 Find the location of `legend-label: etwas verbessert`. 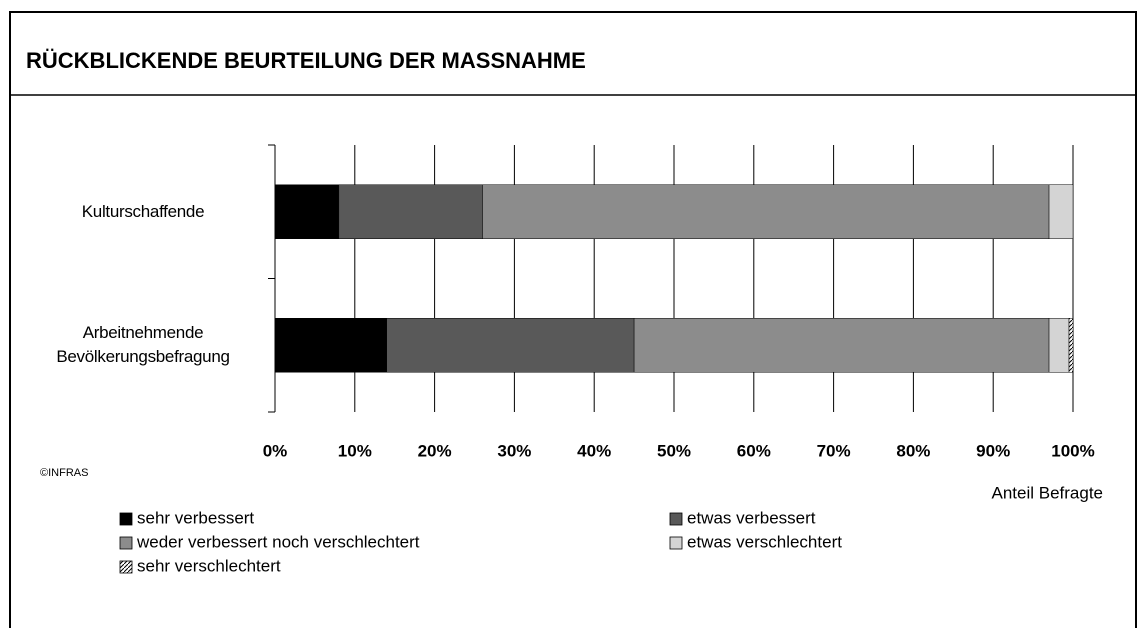

legend-label: etwas verbessert is located at coordinates (751, 517).